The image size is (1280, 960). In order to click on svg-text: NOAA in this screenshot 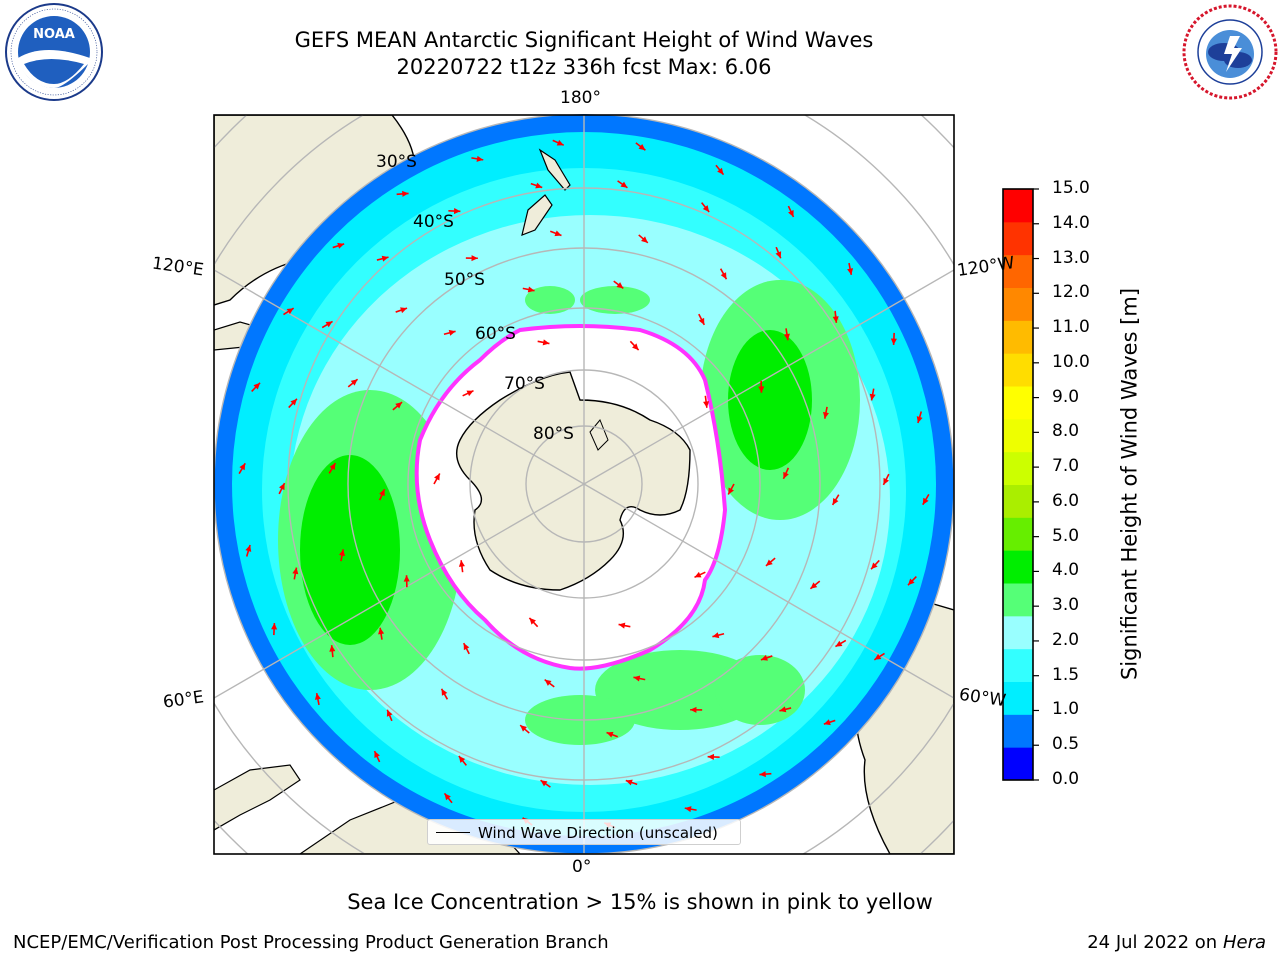, I will do `click(54, 34)`.